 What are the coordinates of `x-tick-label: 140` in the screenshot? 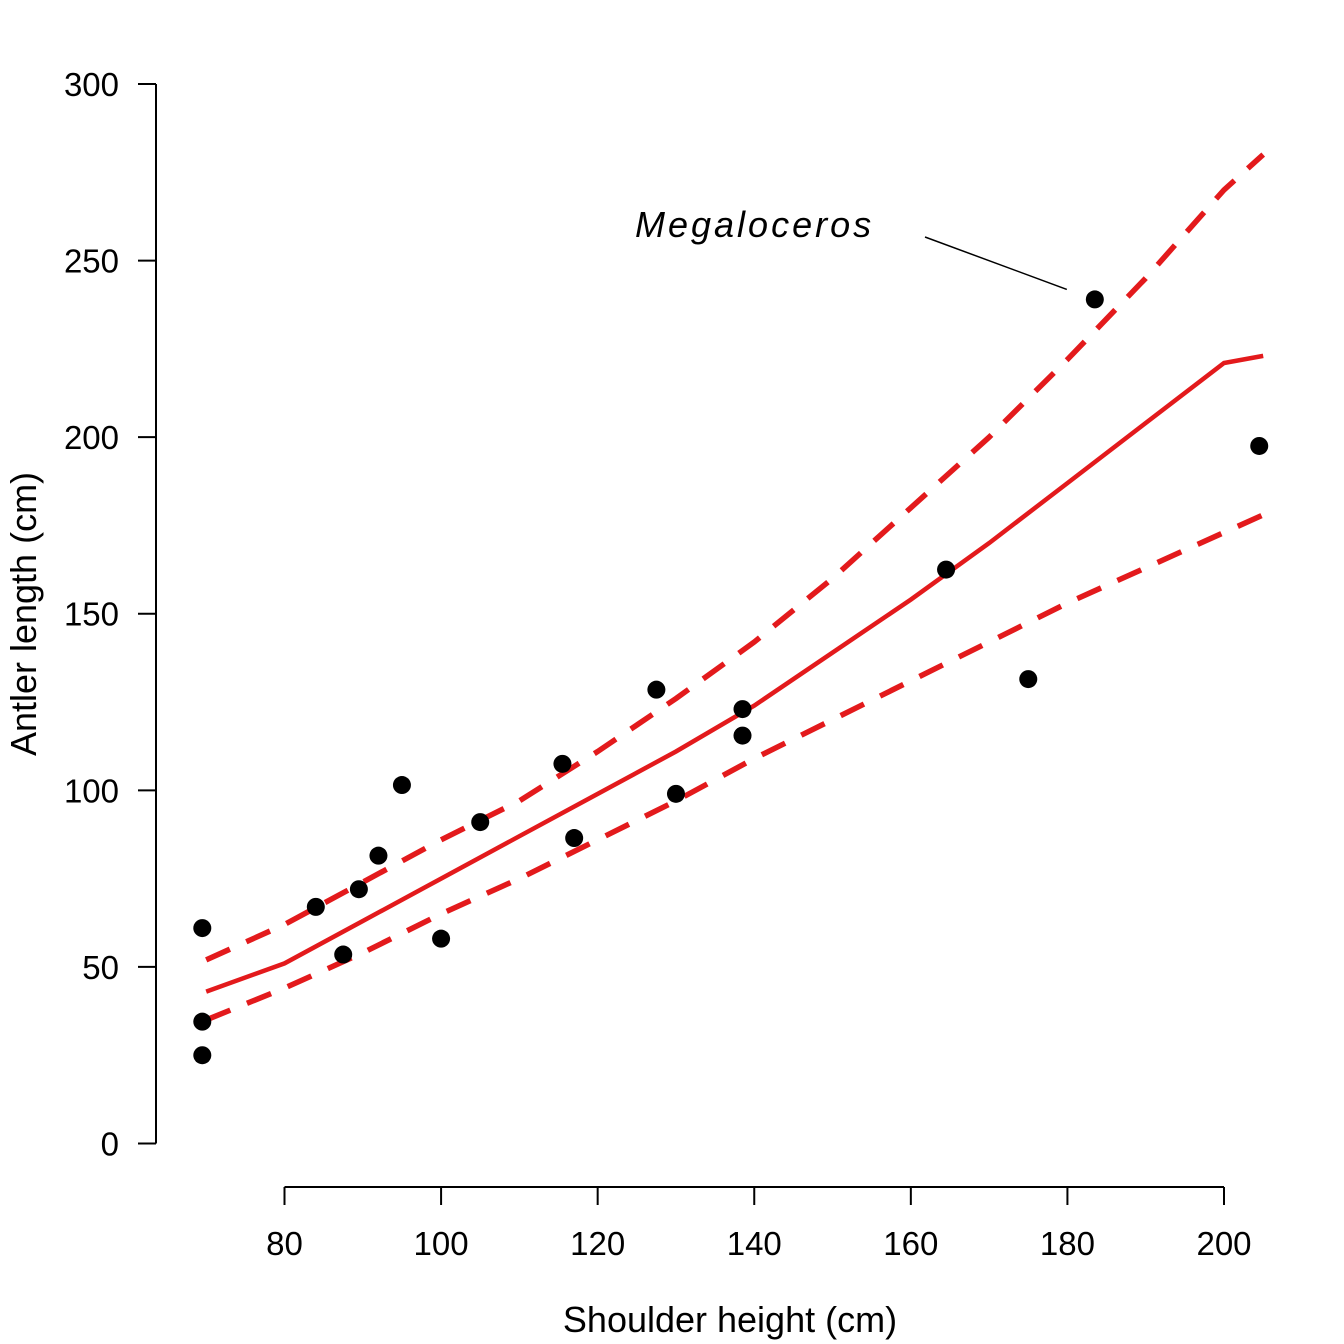 It's located at (754, 1243).